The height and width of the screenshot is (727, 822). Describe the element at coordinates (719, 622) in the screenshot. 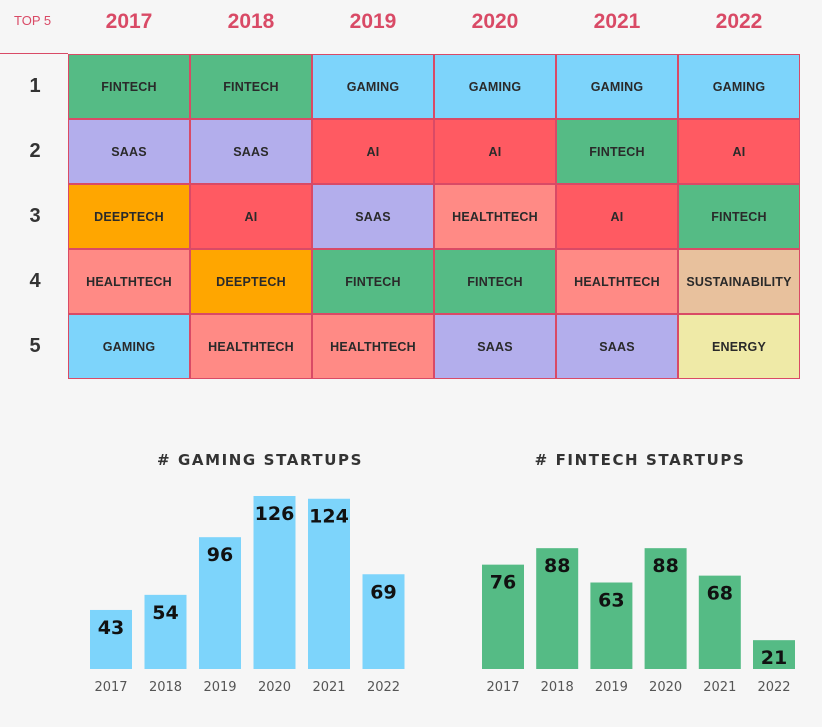

I see `fintech-bar-2021` at that location.